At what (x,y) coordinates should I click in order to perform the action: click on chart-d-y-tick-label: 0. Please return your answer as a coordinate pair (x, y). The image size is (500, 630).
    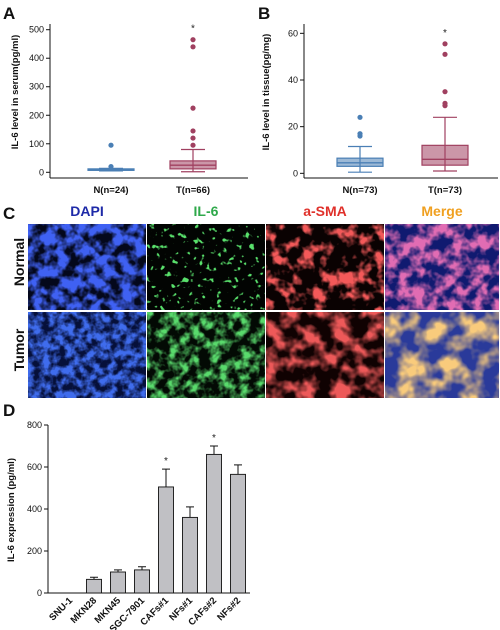
    Looking at the image, I should click on (39, 593).